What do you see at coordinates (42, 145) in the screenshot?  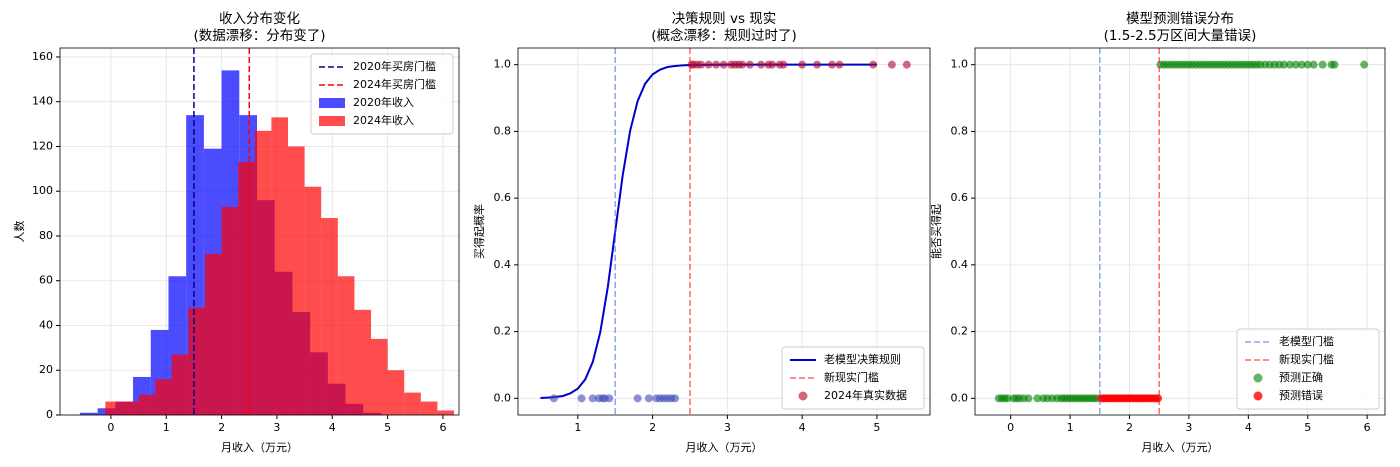 I see `y-tick-label: 120` at bounding box center [42, 145].